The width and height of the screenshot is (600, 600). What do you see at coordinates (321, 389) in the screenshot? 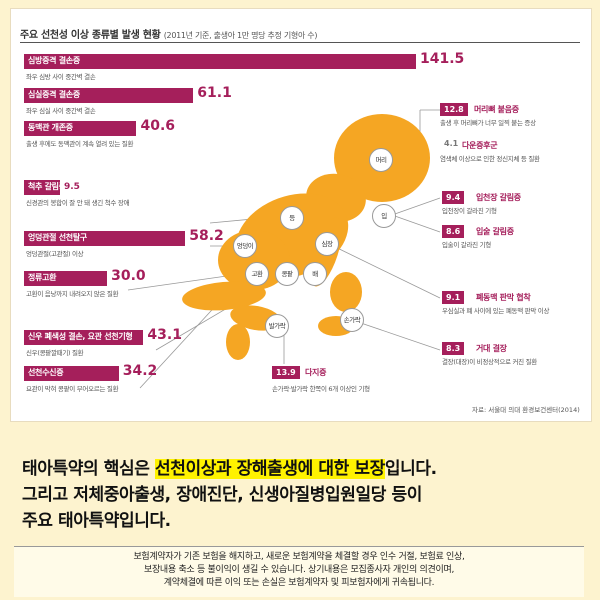
I see `condition-description: 손가락·발가락 한쪽이 6개 이상인 기형` at bounding box center [321, 389].